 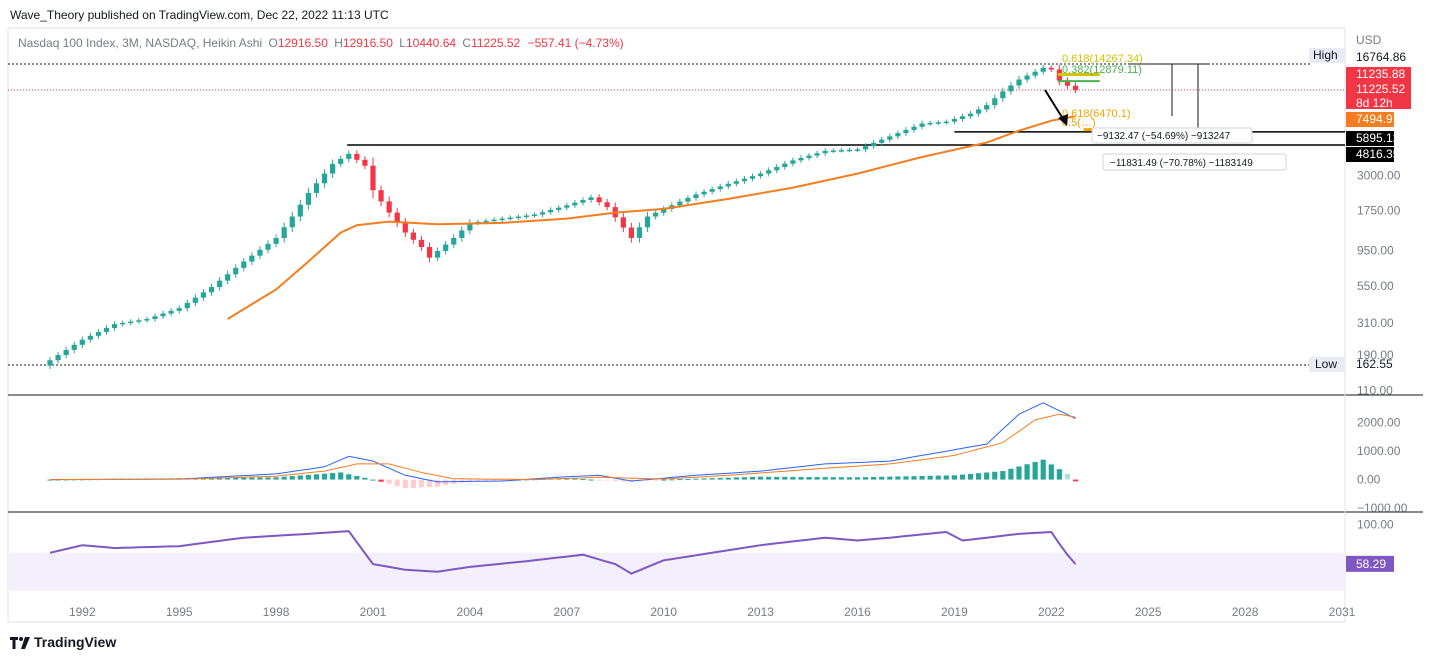 What do you see at coordinates (1374, 103) in the screenshot?
I see `price-badge-label: 8d 12h` at bounding box center [1374, 103].